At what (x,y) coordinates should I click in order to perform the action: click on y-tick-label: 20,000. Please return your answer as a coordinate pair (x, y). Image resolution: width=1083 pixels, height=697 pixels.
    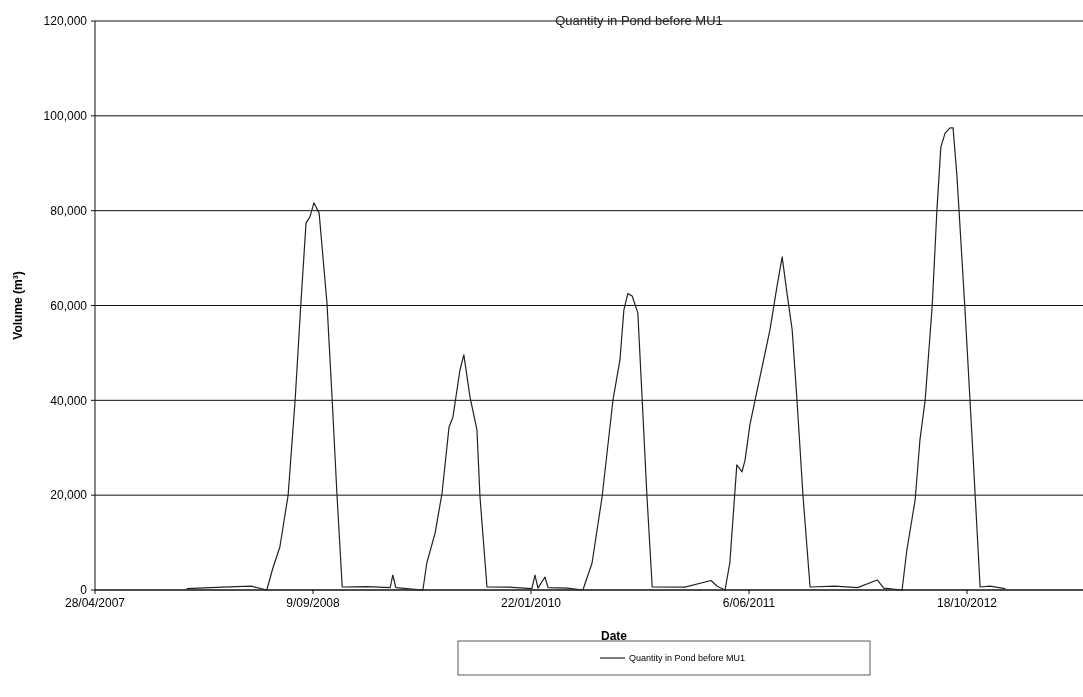
    Looking at the image, I should click on (69, 495).